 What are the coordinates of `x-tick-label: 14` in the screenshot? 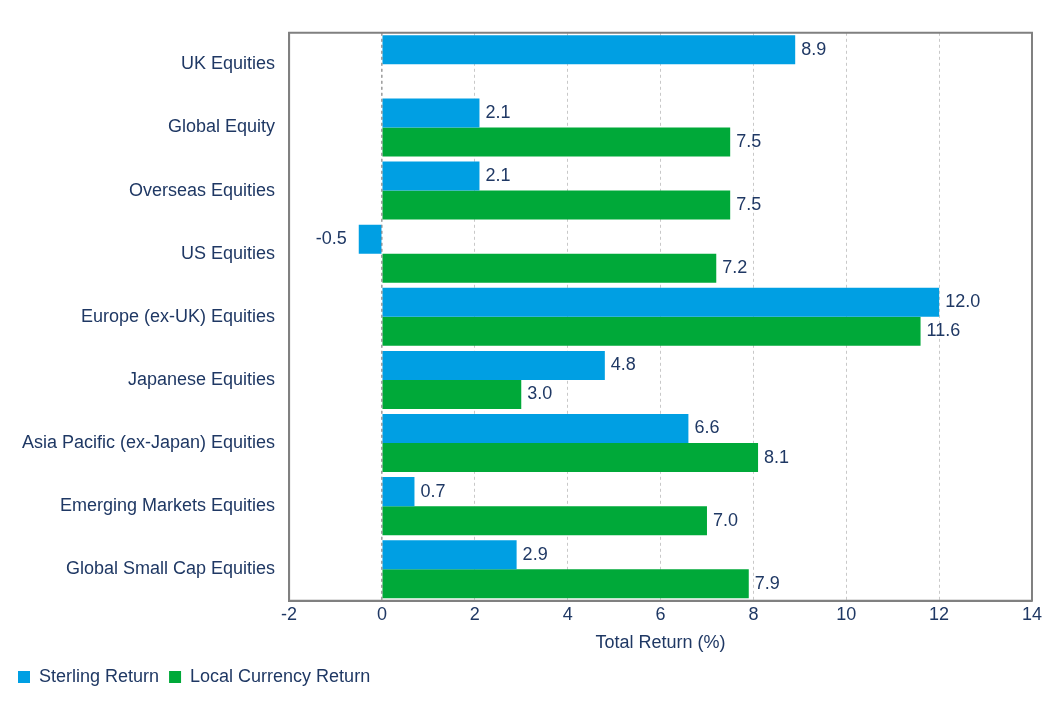 It's located at (1031, 613).